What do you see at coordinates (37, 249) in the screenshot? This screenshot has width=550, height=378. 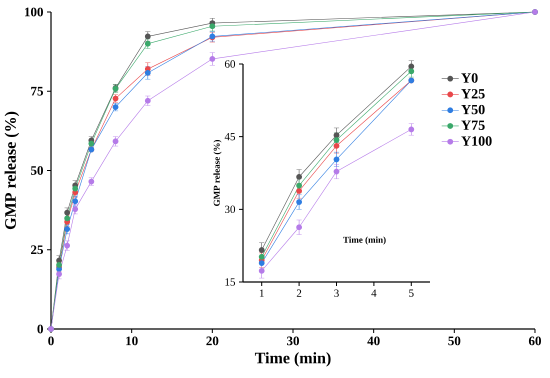 I see `y-tick-label: 25` at bounding box center [37, 249].